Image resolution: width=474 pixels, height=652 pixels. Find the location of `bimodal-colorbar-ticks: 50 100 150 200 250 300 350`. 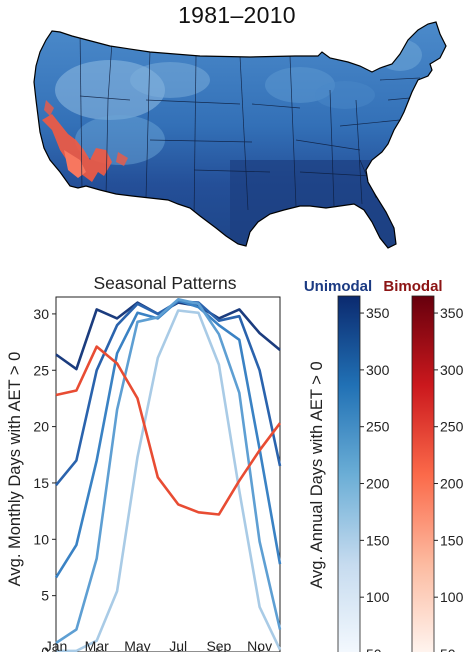

bimodal-colorbar-ticks: 50 100 150 200 250 300 350 is located at coordinates (449, 478).